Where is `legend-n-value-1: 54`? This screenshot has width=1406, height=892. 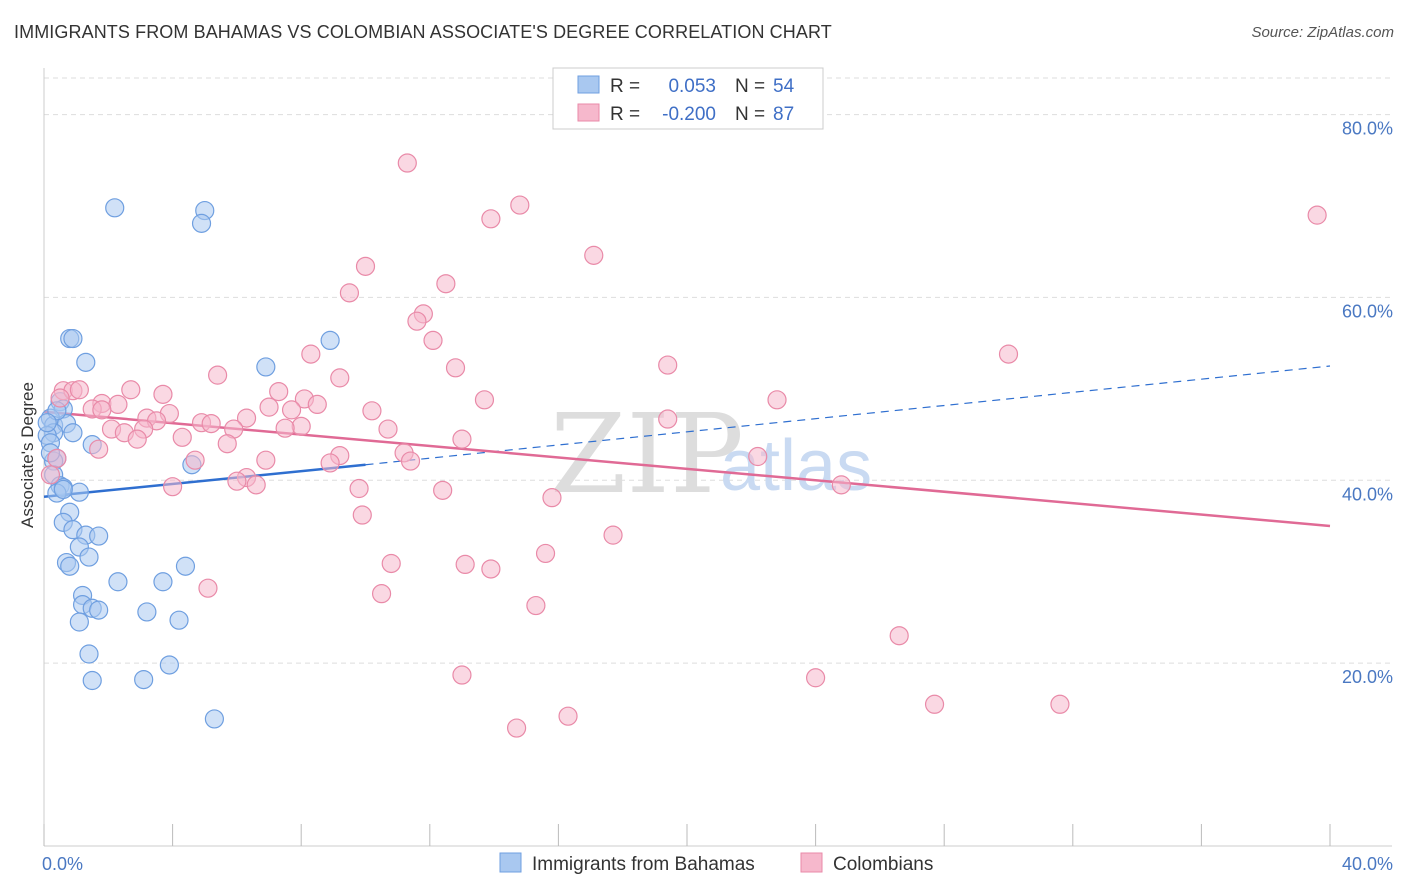 legend-n-value-1: 54 is located at coordinates (784, 86).